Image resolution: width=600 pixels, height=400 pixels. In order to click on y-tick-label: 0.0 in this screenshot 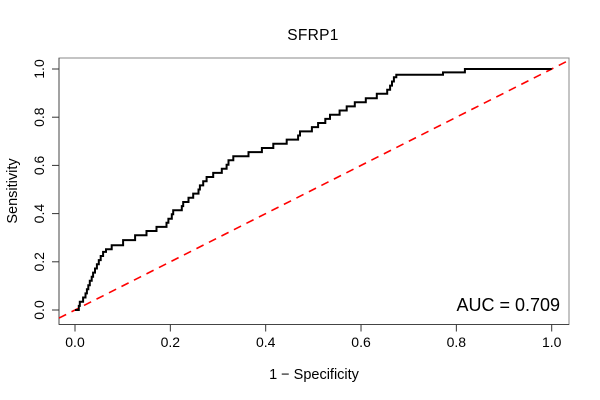, I will do `click(39, 310)`.